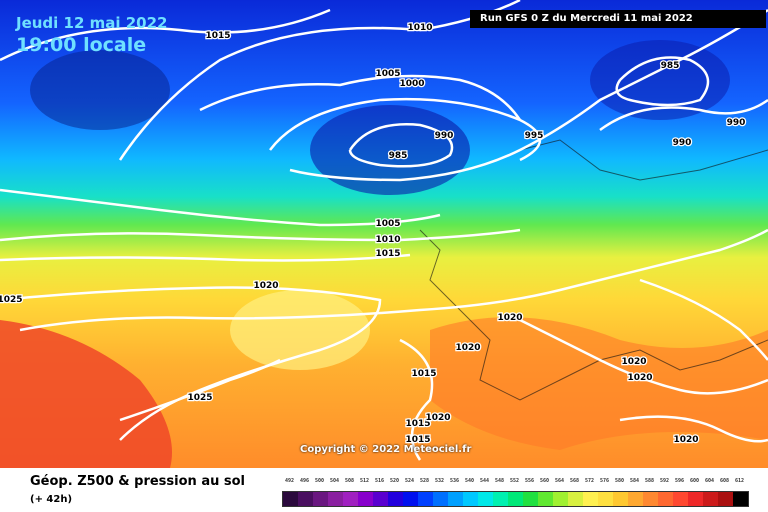 The width and height of the screenshot is (768, 512). What do you see at coordinates (484, 481) in the screenshot?
I see `scale-tick: 544` at bounding box center [484, 481].